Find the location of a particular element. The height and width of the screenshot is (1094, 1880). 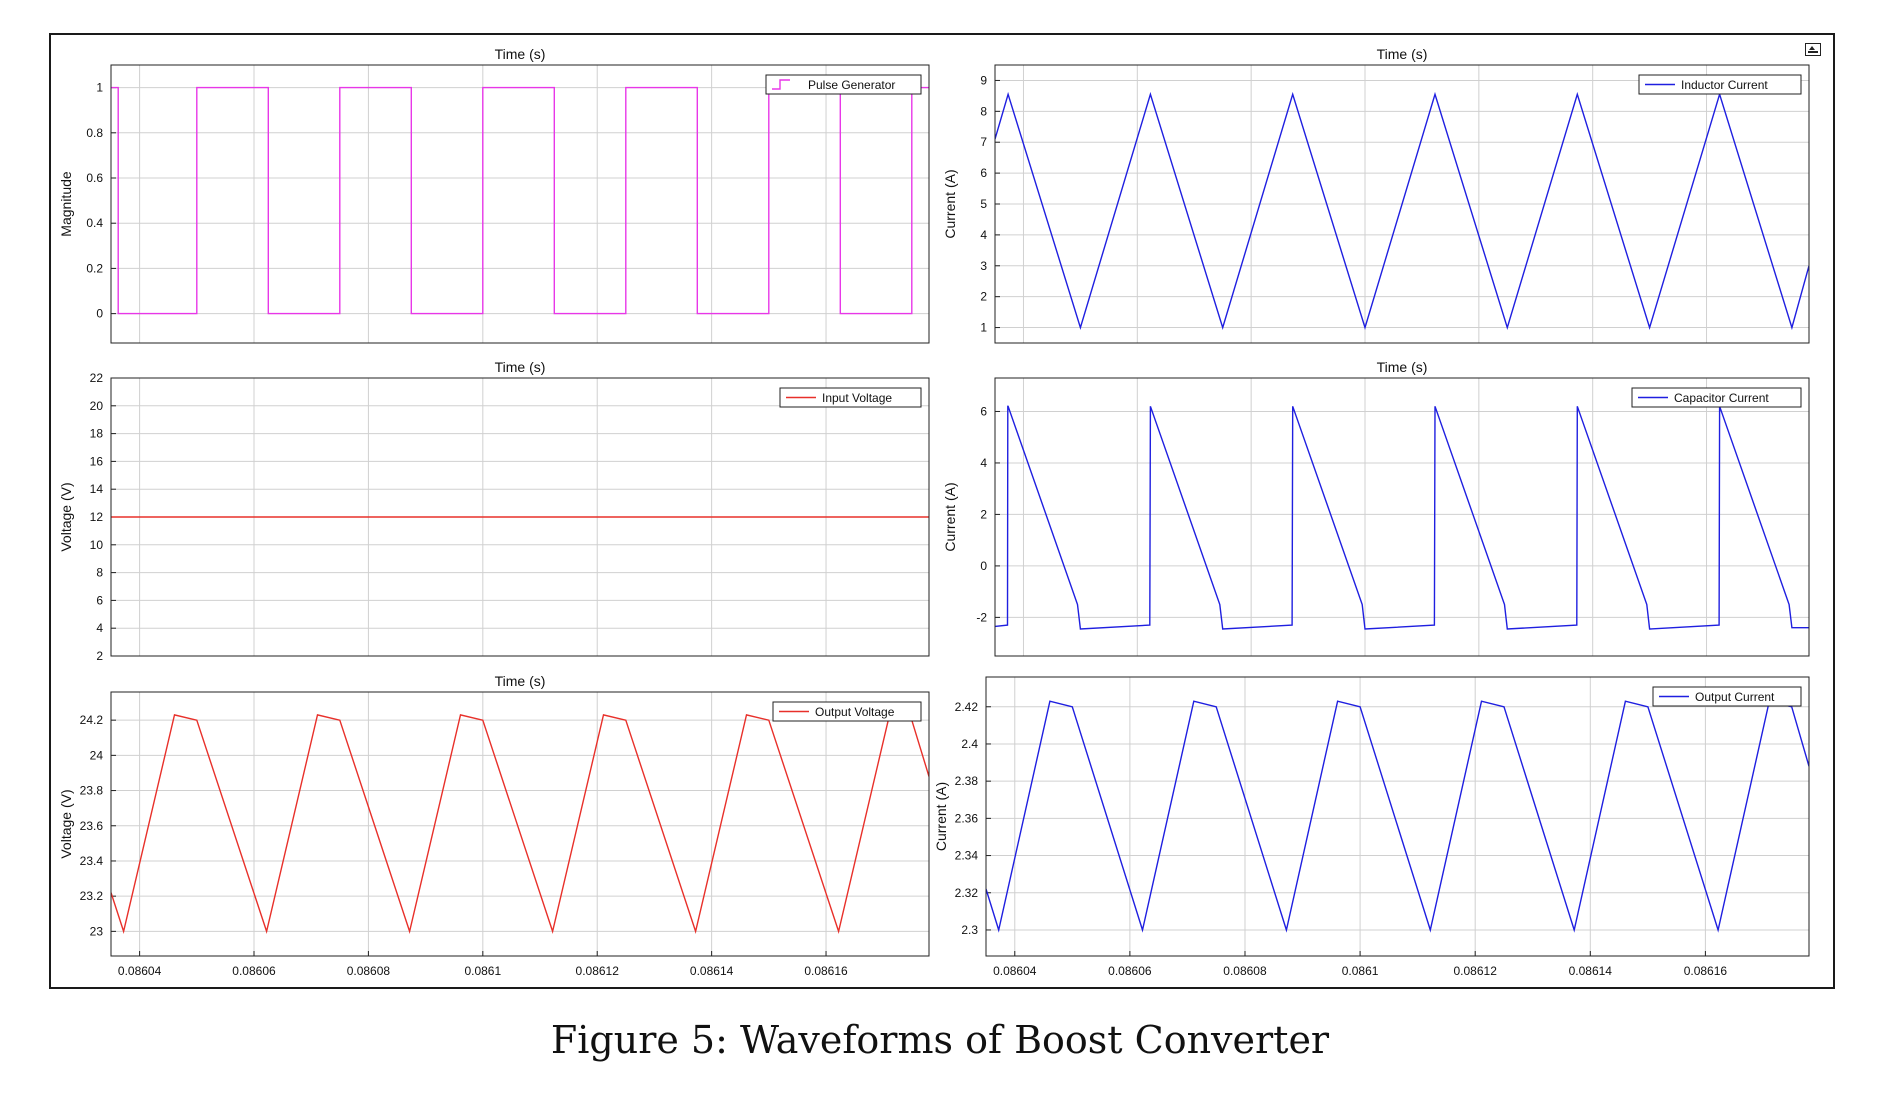

y-tick-label: 12 is located at coordinates (97, 517).